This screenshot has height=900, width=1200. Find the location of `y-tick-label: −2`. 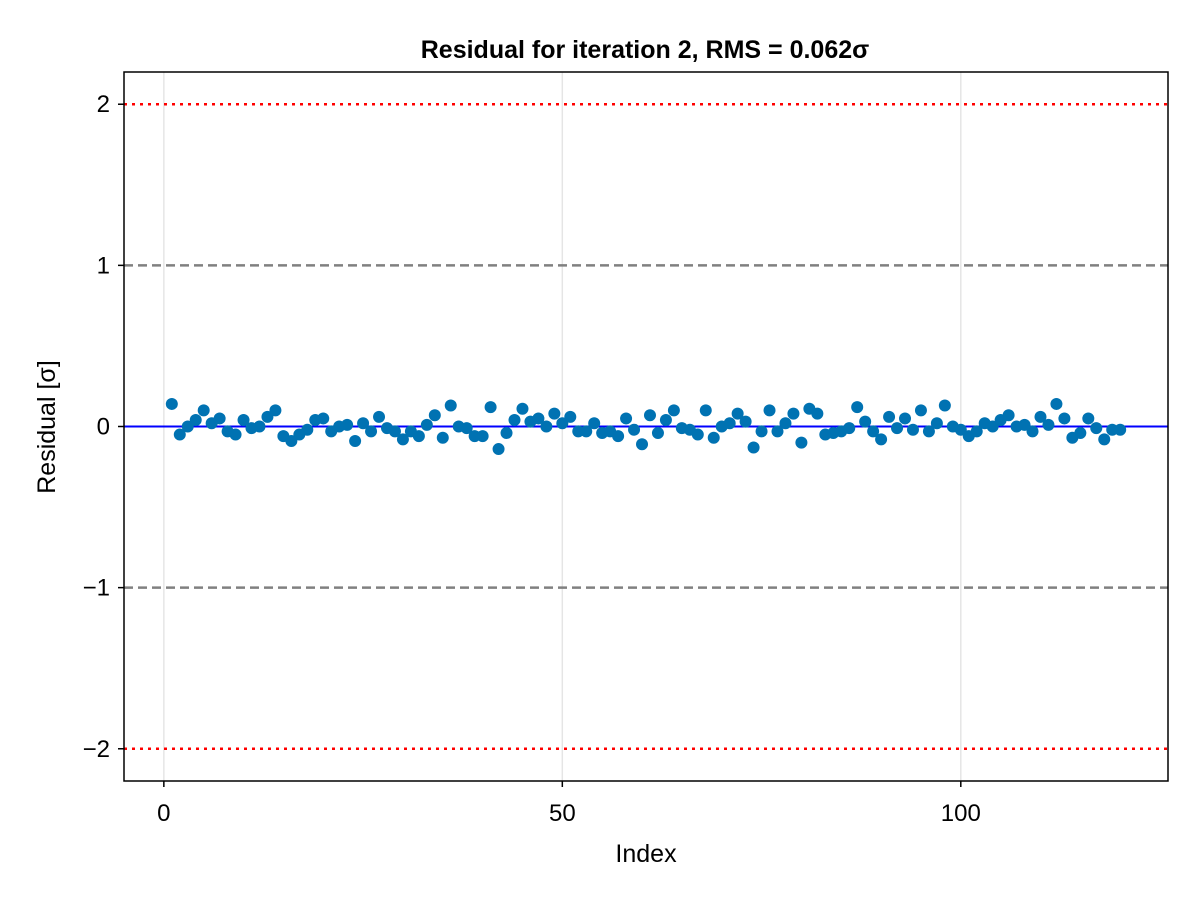

y-tick-label: −2 is located at coordinates (96, 749).